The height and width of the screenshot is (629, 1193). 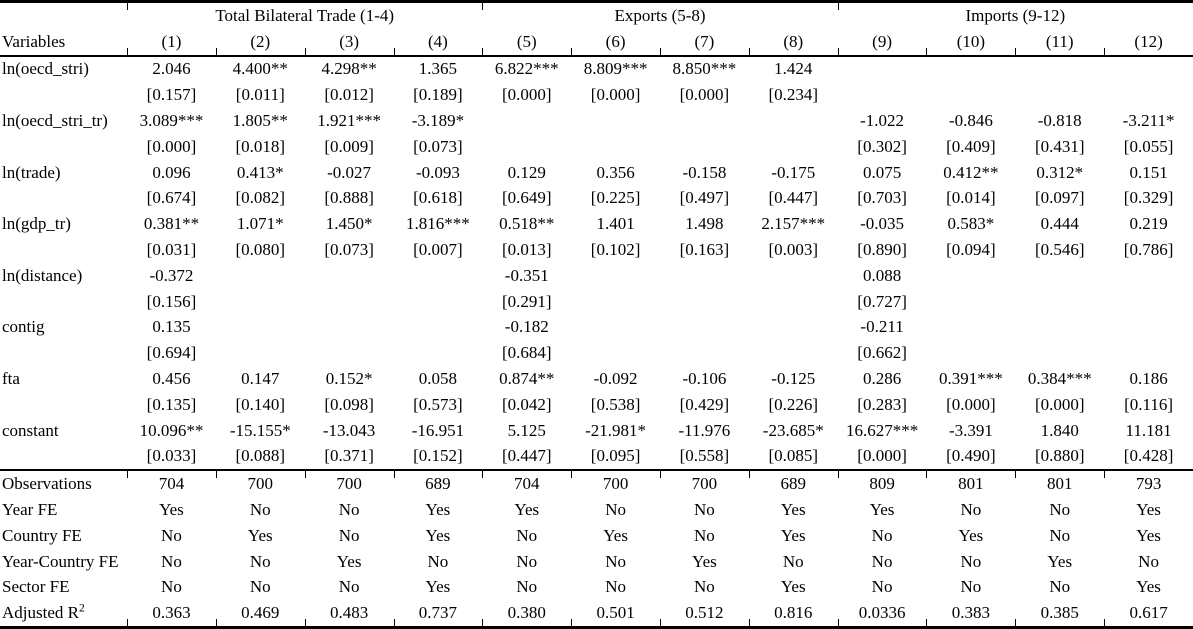 What do you see at coordinates (437, 172) in the screenshot?
I see `coef-cell: -0.093` at bounding box center [437, 172].